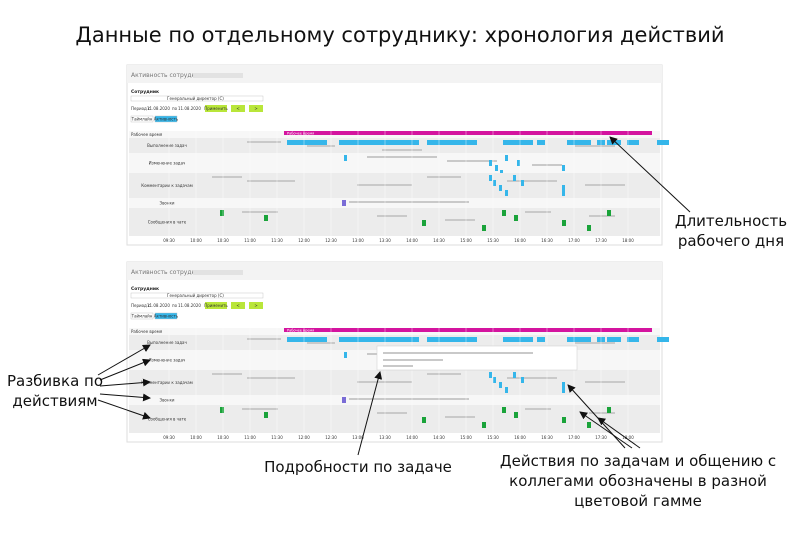 The image size is (800, 535). Describe the element at coordinates (55, 381) in the screenshot. I see `annotation: Разбивка по` at that location.